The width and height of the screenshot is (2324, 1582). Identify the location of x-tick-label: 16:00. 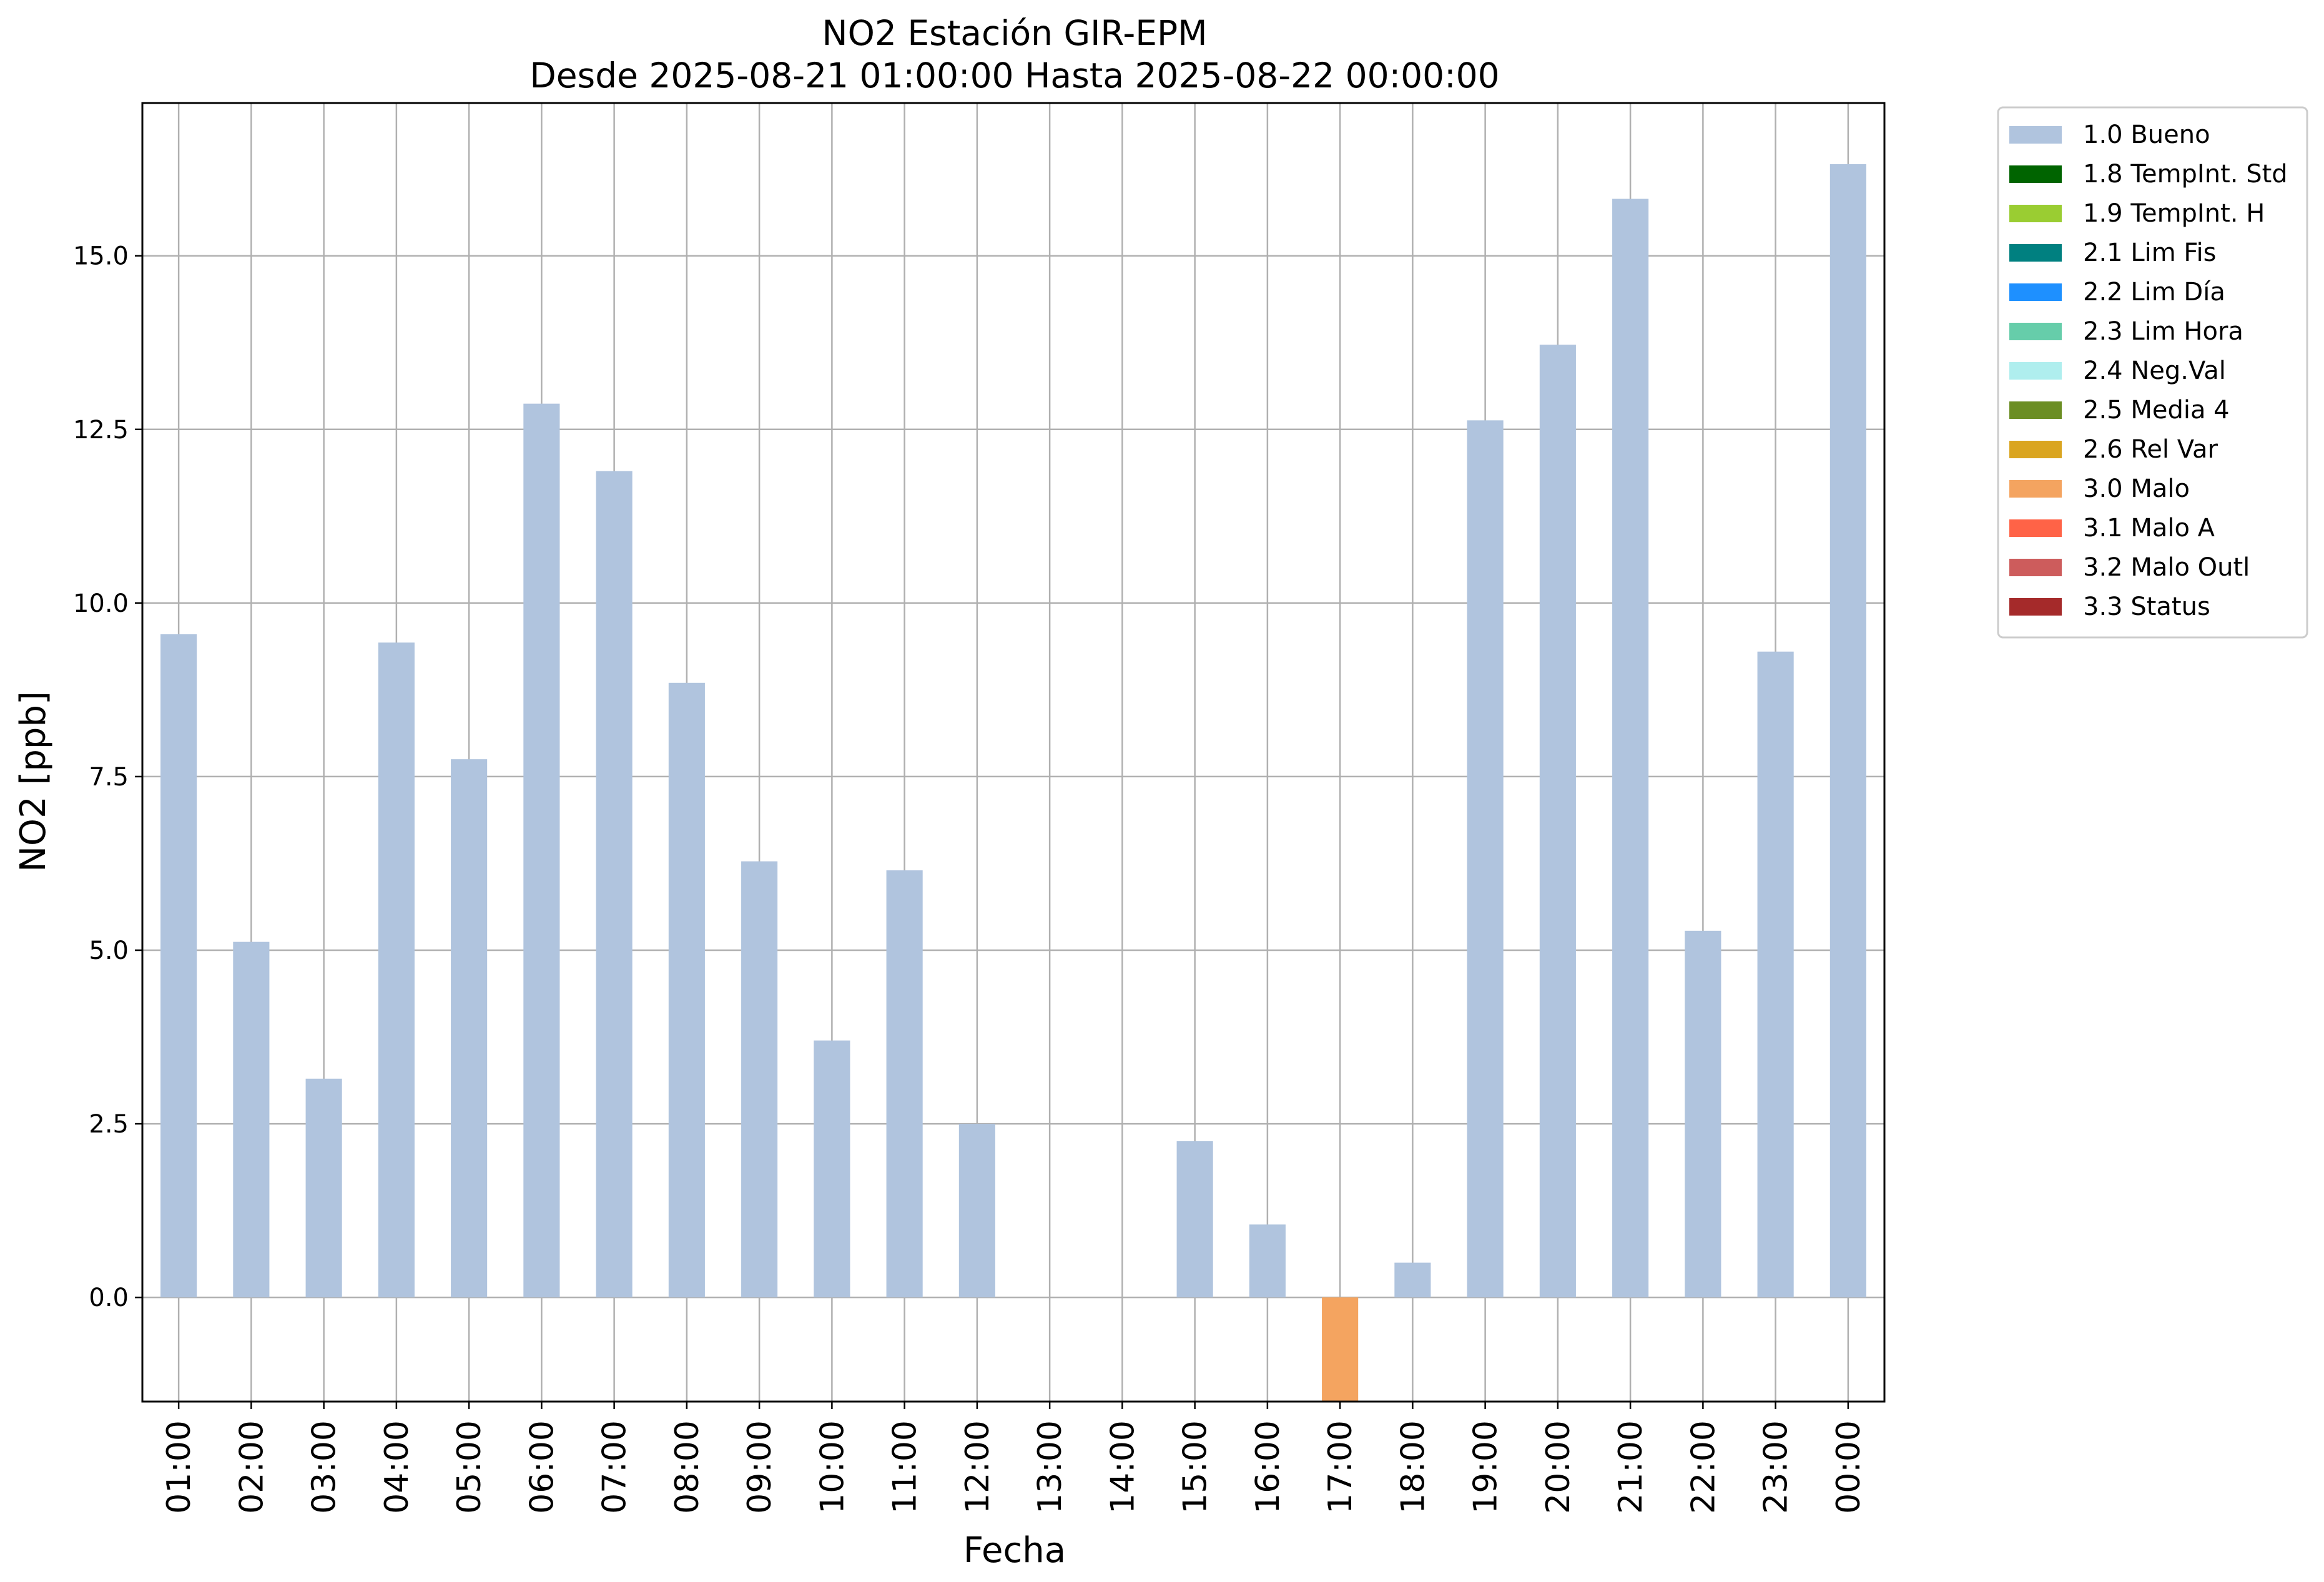
(1268, 1467).